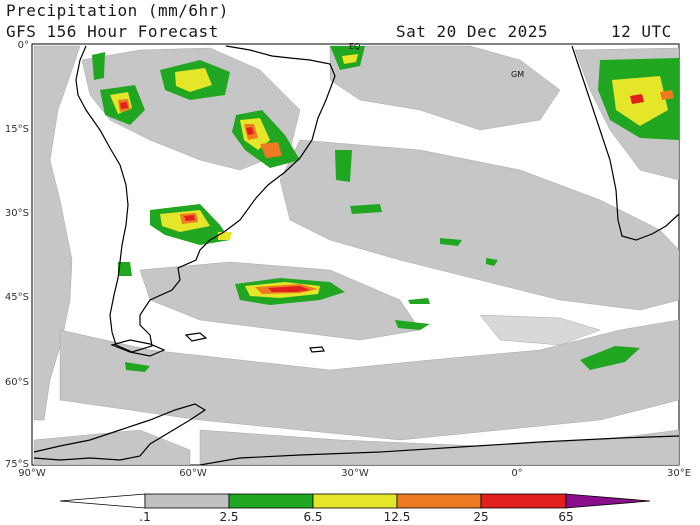  Describe the element at coordinates (16, 213) in the screenshot. I see `lat-label: 30°S` at that location.